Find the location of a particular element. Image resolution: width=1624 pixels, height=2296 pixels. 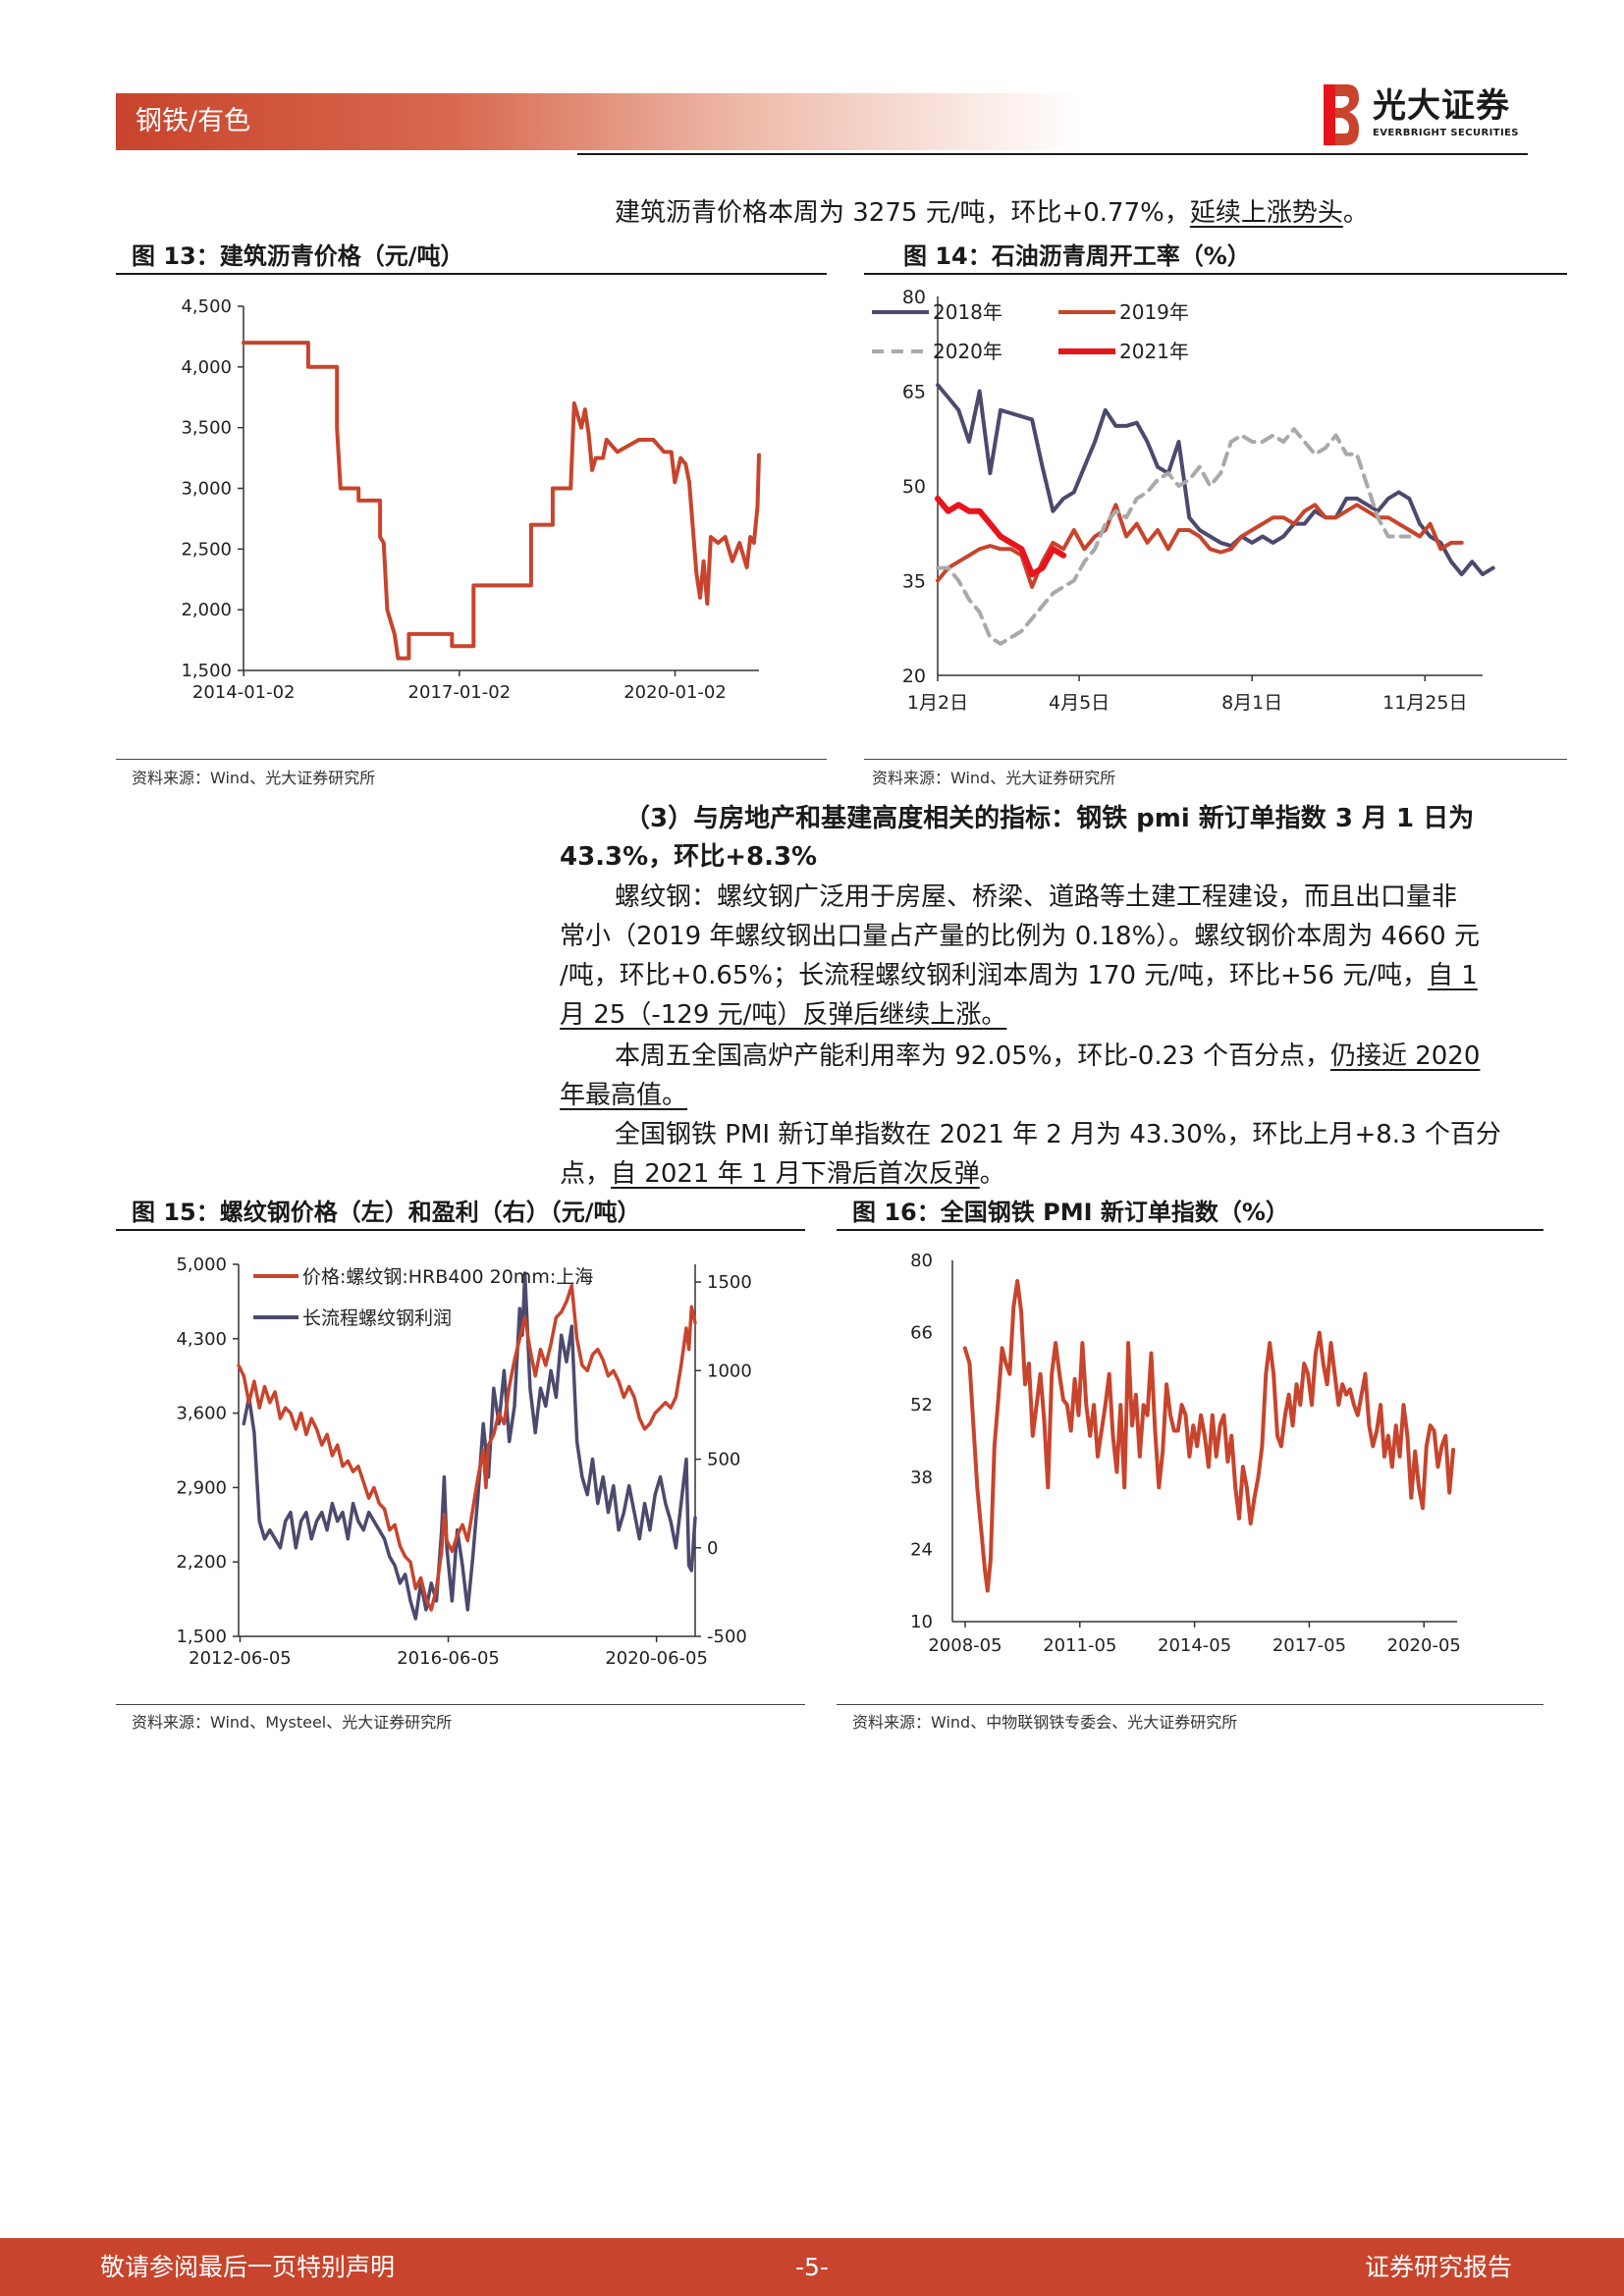

intro-underlined: 延续上涨势头 is located at coordinates (1266, 213).